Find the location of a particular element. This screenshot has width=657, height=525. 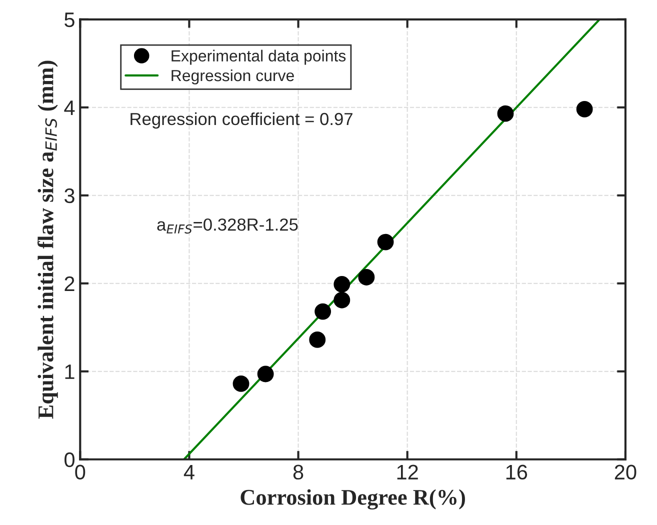

y-axis-title: Equivalent initial flaw size a$_{EIFS}$ (mm) is located at coordinates (47, 239).